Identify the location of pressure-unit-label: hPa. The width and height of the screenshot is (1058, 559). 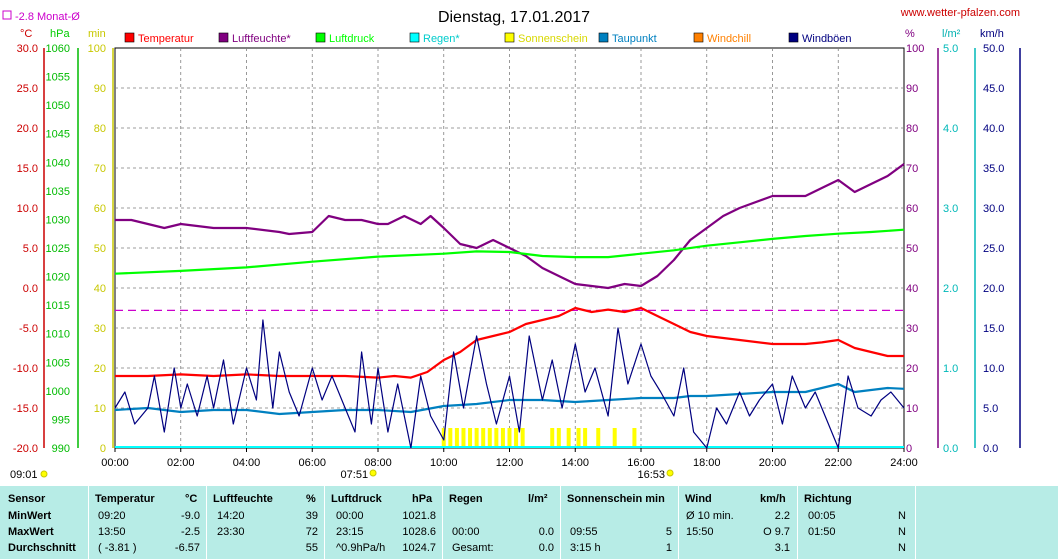
(60, 34).